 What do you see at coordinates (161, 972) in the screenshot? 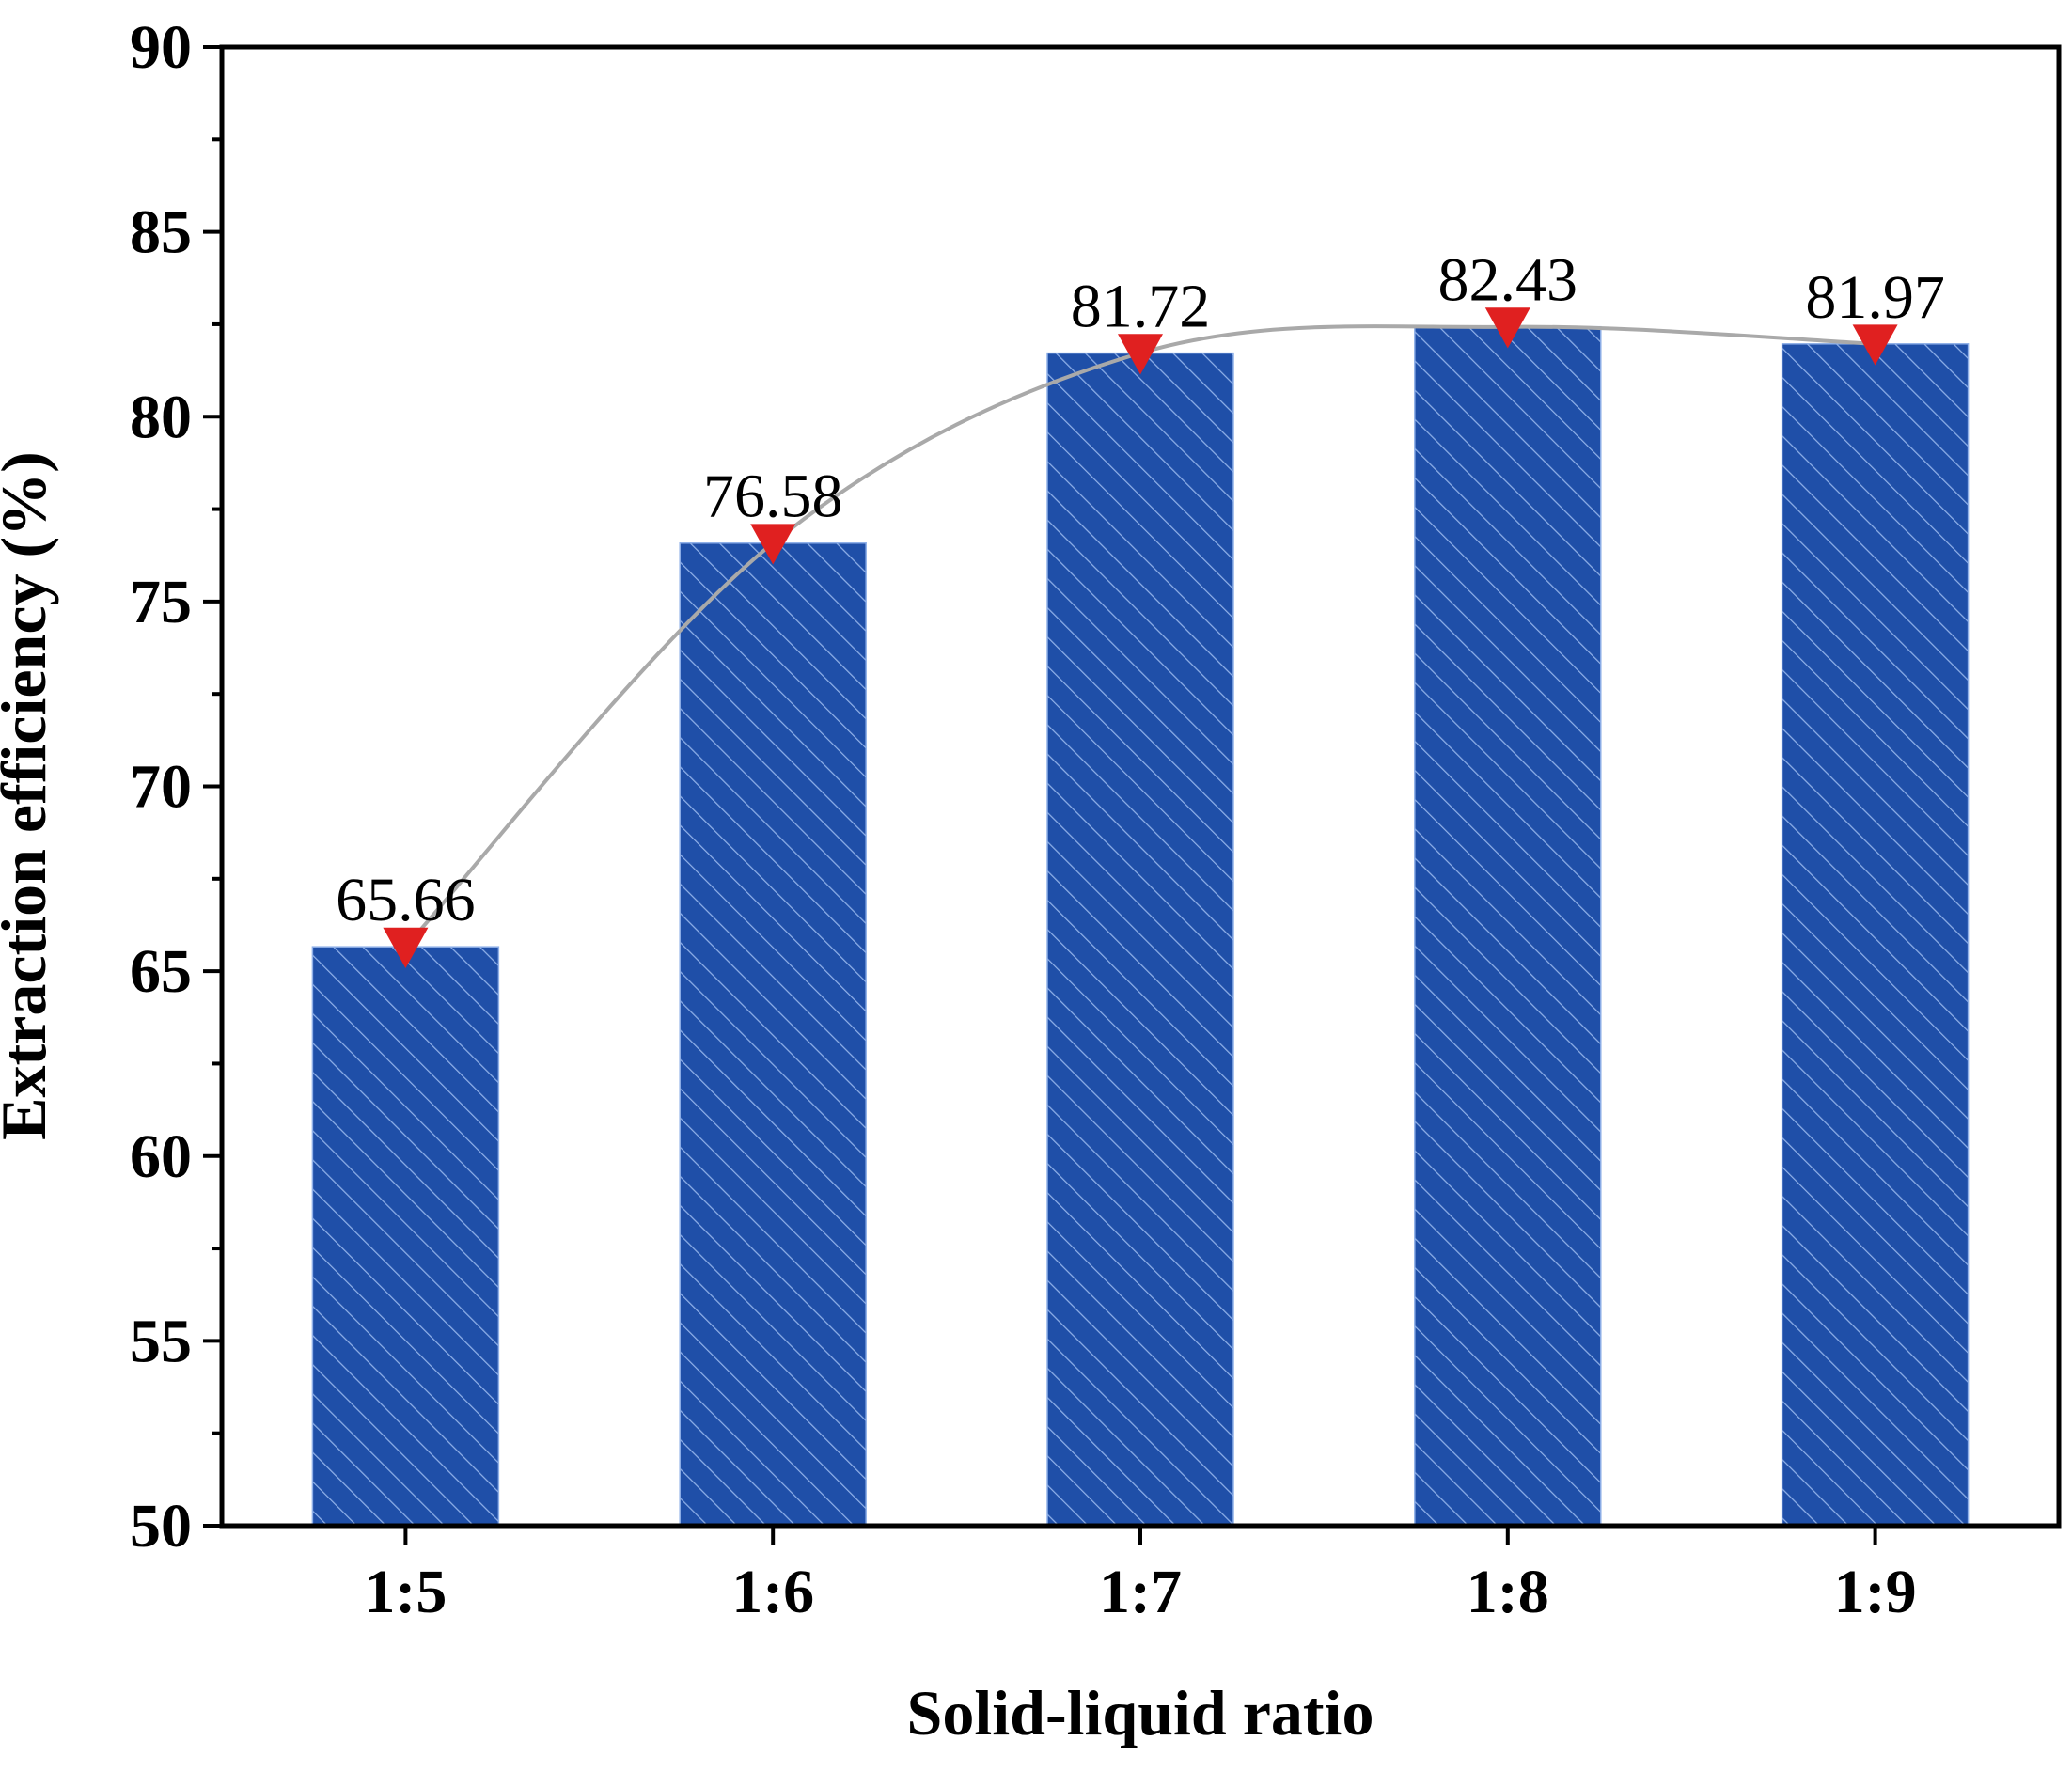
I see `y-tick-label-65: 65` at bounding box center [161, 972].